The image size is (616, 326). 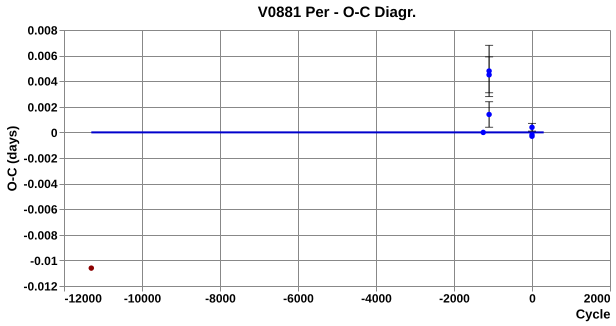 What do you see at coordinates (298, 299) in the screenshot?
I see `x-tick-label: -6000` at bounding box center [298, 299].